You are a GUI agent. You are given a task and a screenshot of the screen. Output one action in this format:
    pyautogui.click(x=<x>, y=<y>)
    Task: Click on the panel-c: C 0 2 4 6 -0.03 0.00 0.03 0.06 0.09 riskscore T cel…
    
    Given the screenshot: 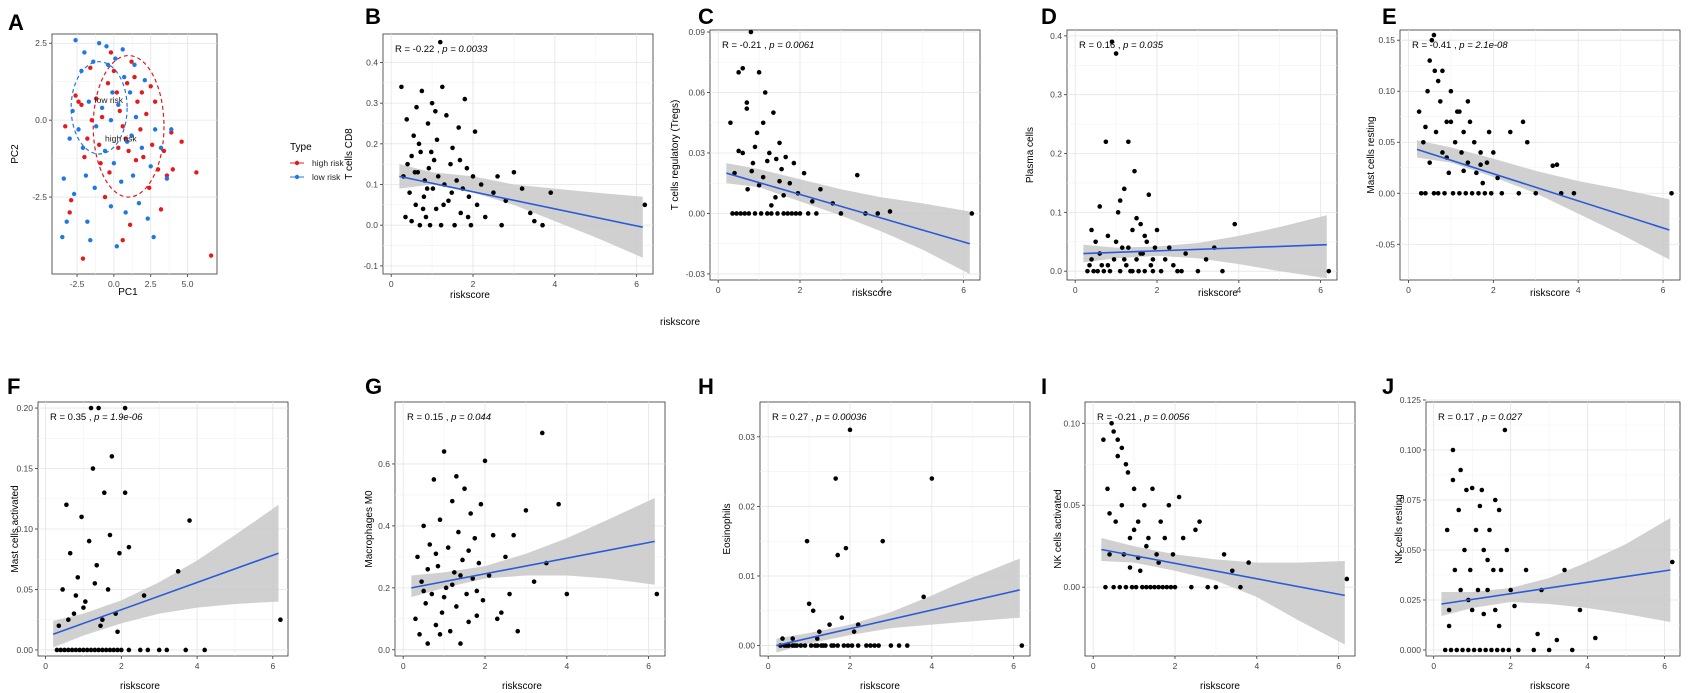 What is the action you would take?
    pyautogui.click(x=825, y=151)
    